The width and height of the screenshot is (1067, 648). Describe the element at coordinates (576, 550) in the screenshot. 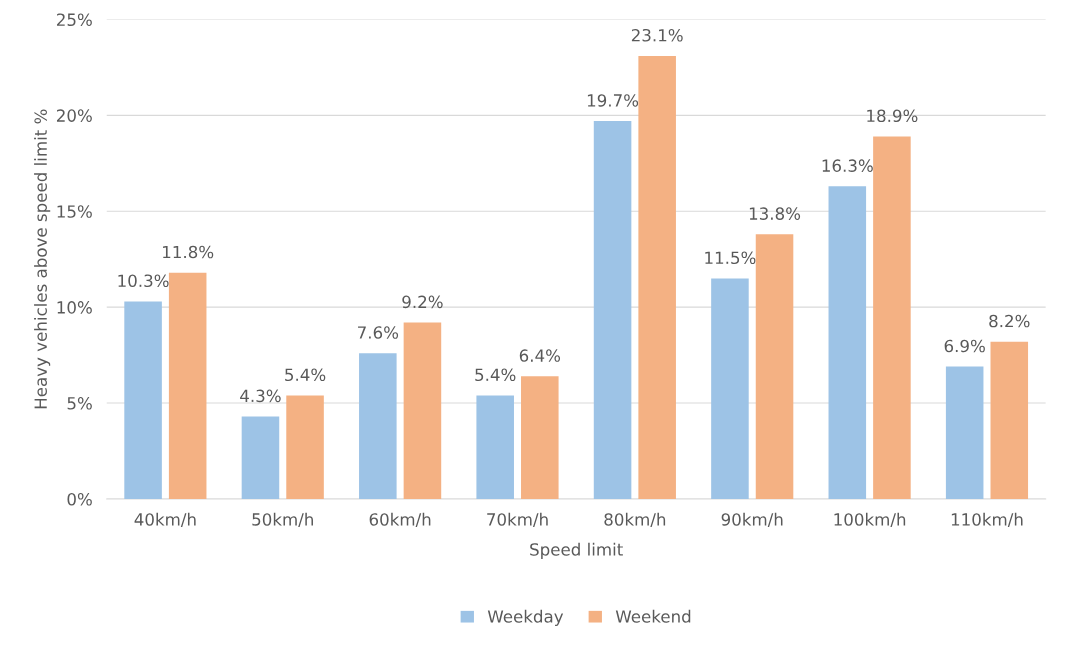

I see `x-axis-title: Speed limit` at that location.